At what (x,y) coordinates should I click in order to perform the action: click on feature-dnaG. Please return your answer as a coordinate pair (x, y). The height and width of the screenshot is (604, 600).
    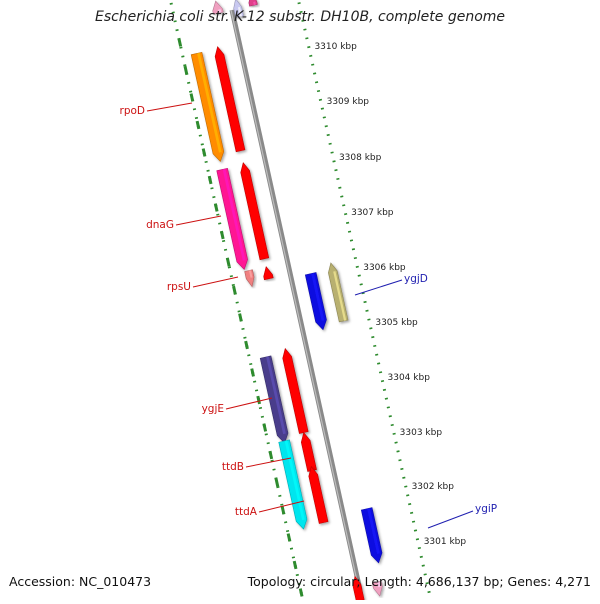
    Looking at the image, I should click on (232, 219).